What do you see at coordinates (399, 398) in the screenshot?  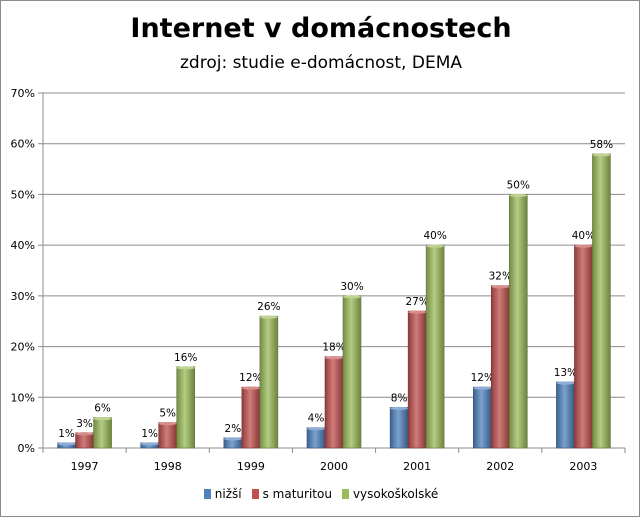 I see `data-label: 8%` at bounding box center [399, 398].